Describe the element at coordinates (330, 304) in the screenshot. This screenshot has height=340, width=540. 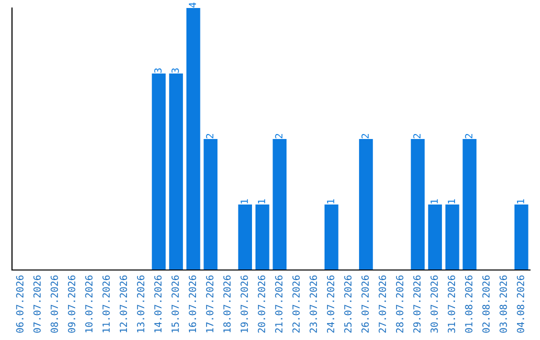
I see `x-tick-label: 24.07.2026` at that location.